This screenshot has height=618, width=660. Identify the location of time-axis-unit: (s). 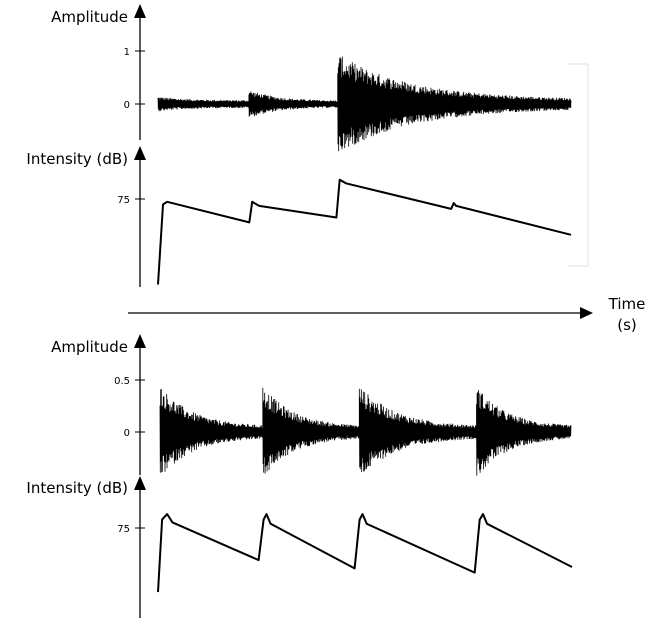
(627, 325).